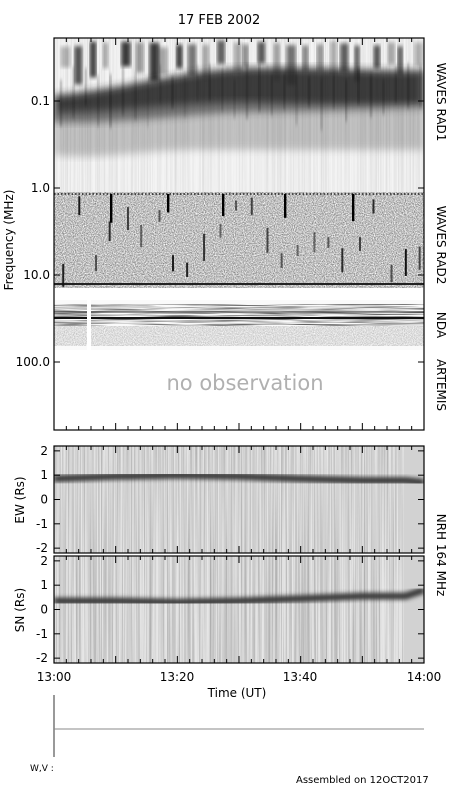  What do you see at coordinates (230, 499) in the screenshot?
I see `ew-y-ticks: 2 1 0 -1 -2` at bounding box center [230, 499].